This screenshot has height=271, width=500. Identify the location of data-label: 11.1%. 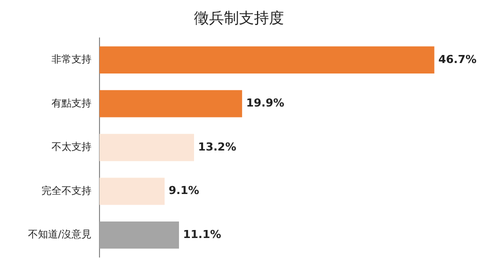
(202, 234).